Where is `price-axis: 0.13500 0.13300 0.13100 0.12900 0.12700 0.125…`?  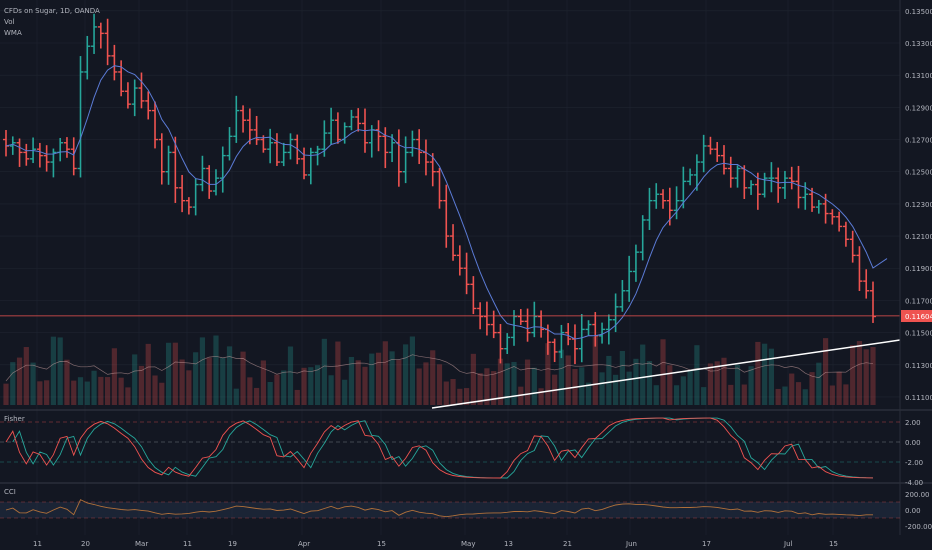
price-axis: 0.13500 0.13300 0.13100 0.12900 0.12700 0.125… is located at coordinates (918, 205).